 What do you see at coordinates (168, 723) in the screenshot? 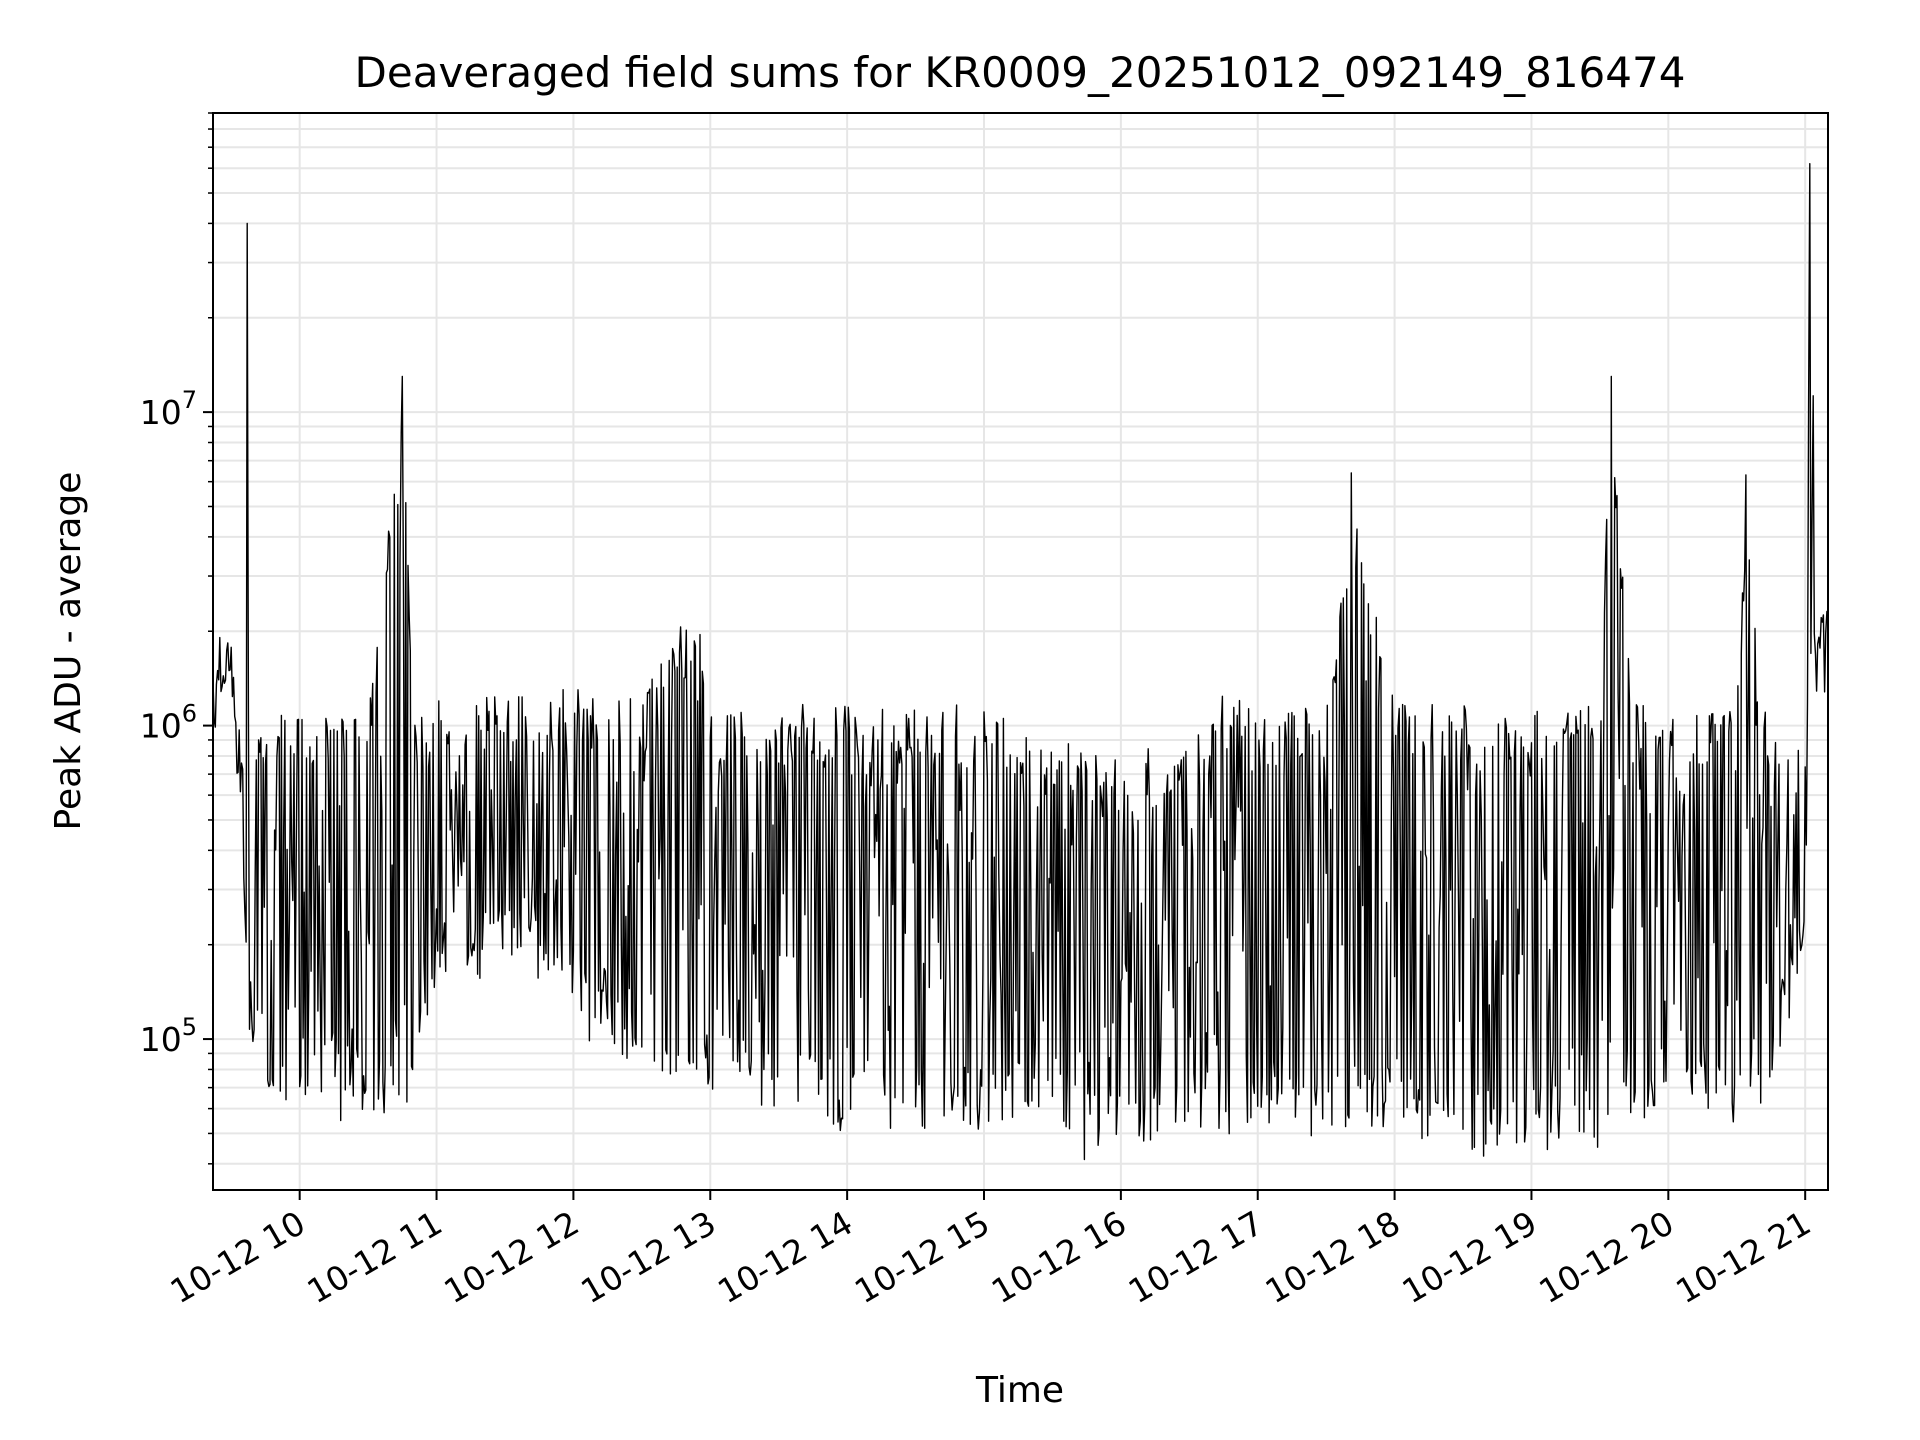
I see `y-tick-label: 10⁶` at bounding box center [168, 723].